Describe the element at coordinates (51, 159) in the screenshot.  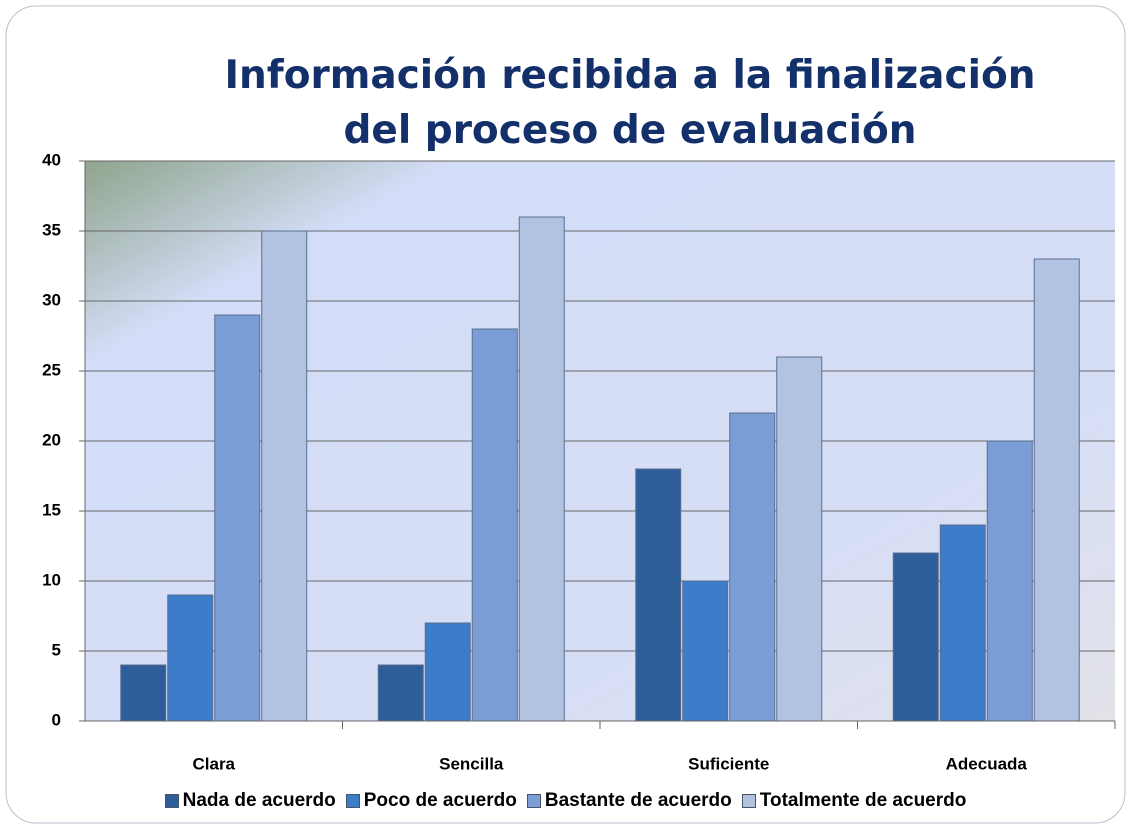
I see `y-tick-label: 40` at that location.